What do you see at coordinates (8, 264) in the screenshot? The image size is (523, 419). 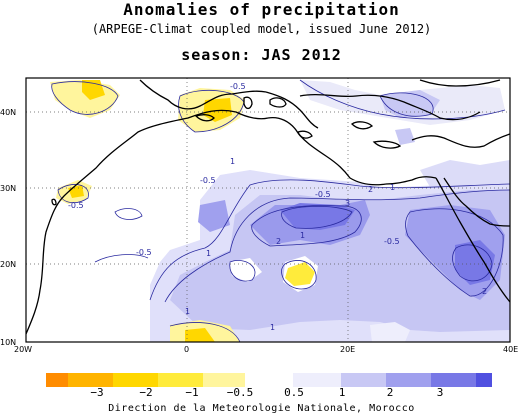 I see `lat-tick-label: 20N` at bounding box center [8, 264].